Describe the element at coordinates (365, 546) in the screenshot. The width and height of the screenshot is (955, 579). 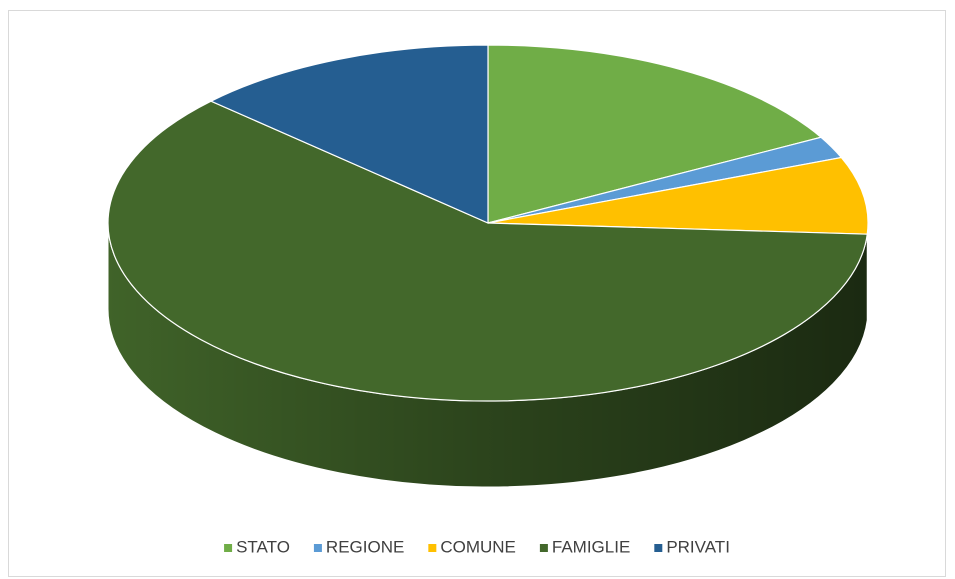
I see `legend-label: REGIONE` at that location.